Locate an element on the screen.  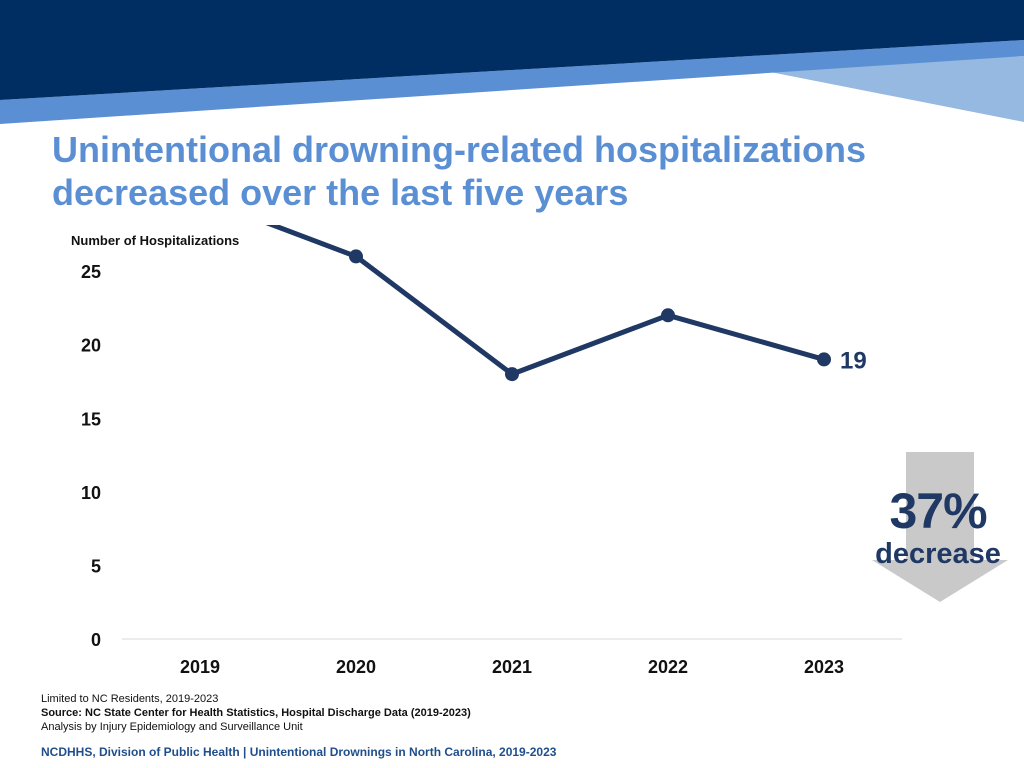
y-tick-label: 0 is located at coordinates (96, 640).